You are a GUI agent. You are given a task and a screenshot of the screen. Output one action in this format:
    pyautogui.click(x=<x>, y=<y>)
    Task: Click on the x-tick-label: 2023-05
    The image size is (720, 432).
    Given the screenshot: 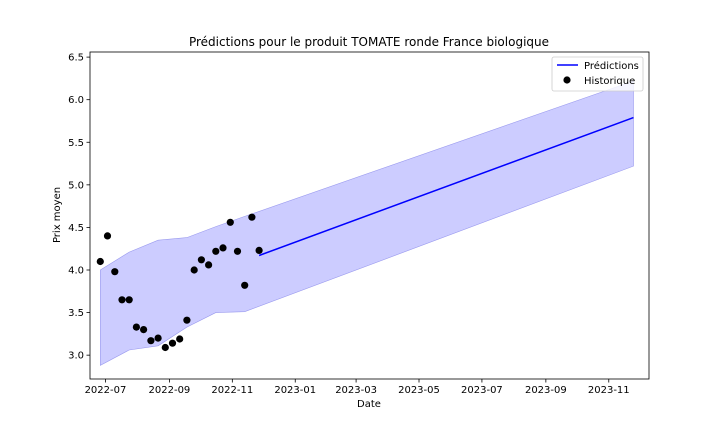 What is the action you would take?
    pyautogui.click(x=419, y=390)
    